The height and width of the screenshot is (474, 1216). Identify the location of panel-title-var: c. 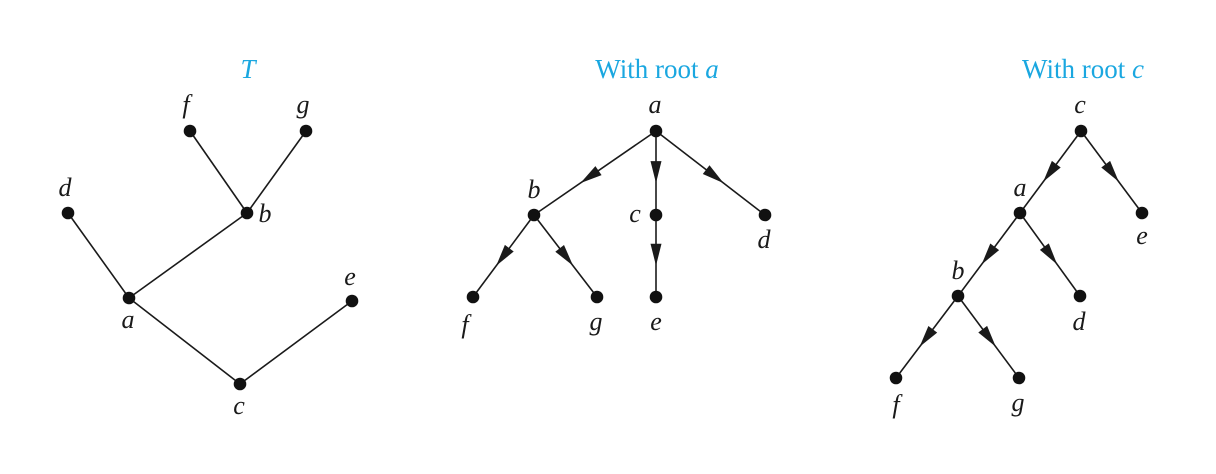
(1138, 69).